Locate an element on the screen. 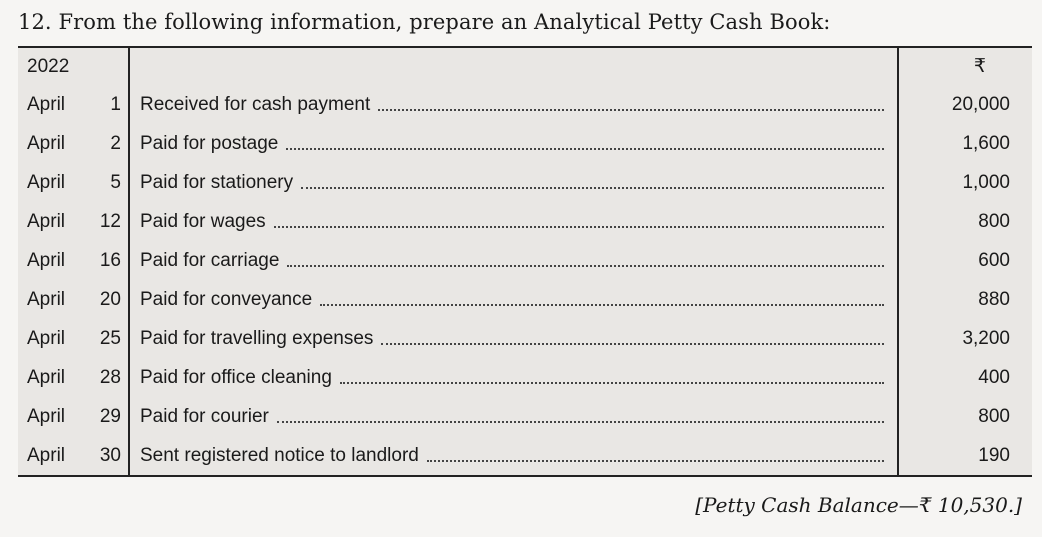 Image resolution: width=1042 pixels, height=537 pixels. description: Paid for courier is located at coordinates (204, 416).